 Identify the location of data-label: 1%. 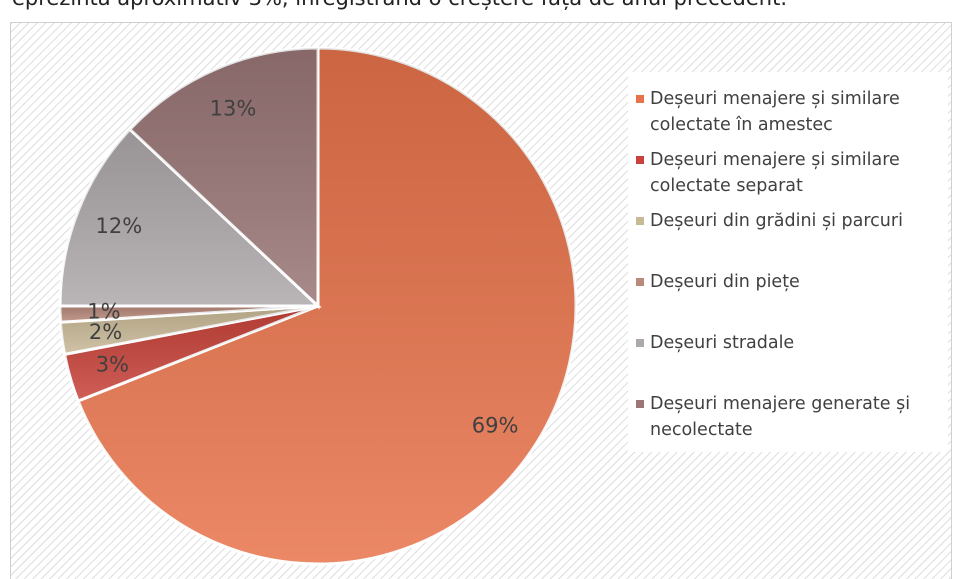
(103, 312).